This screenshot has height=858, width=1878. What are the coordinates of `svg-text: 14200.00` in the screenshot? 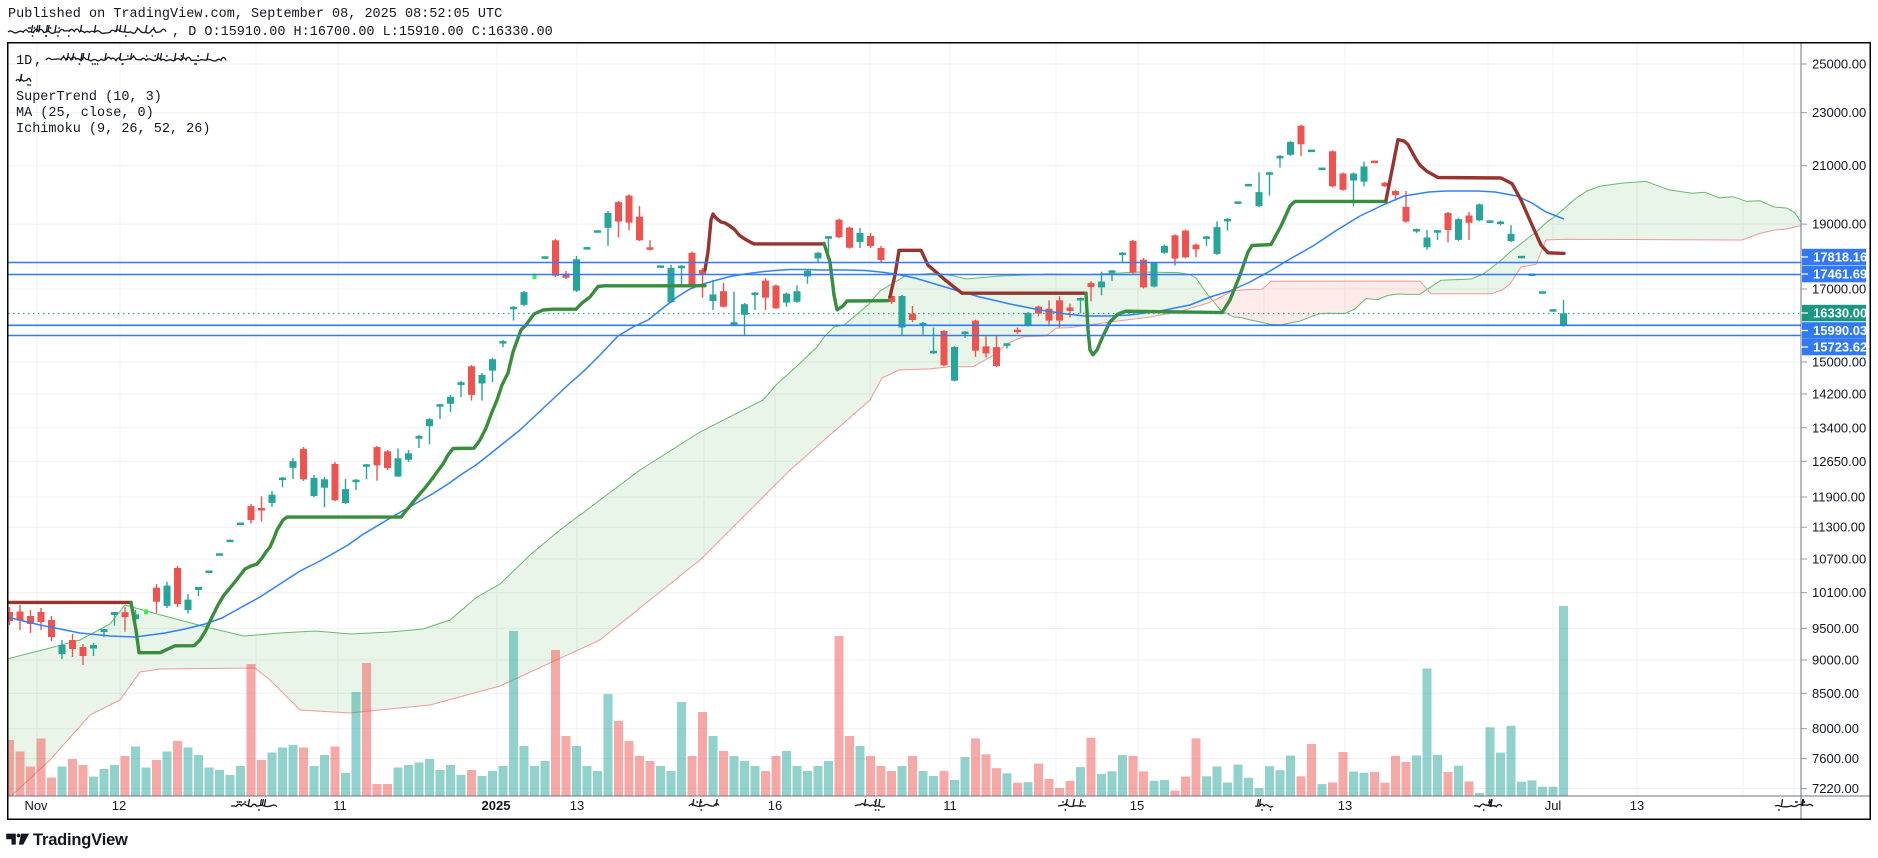 It's located at (1839, 394).